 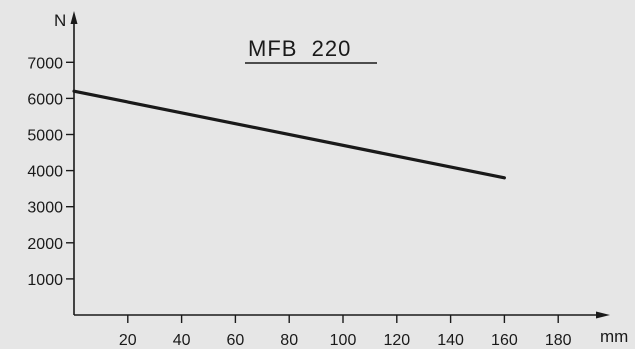 I want to click on x-tick-label: 60, so click(x=236, y=340).